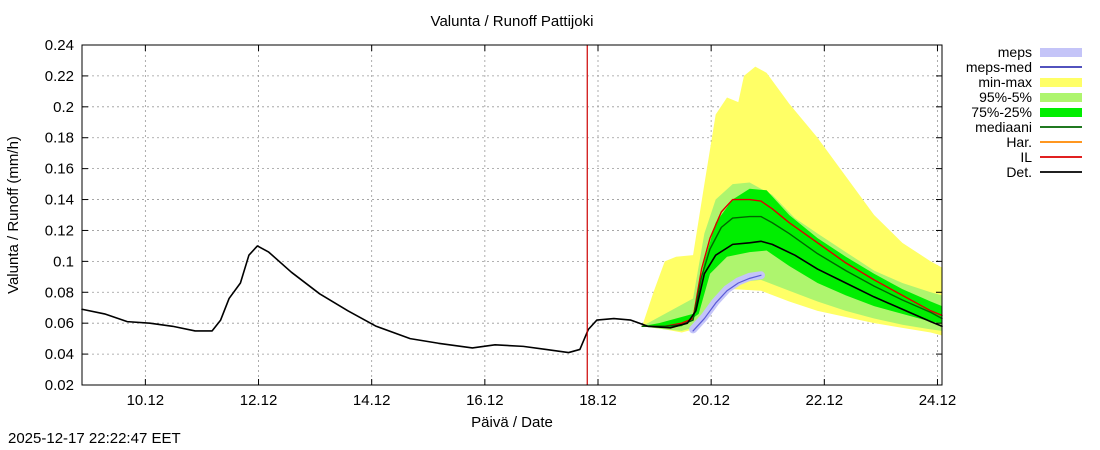  Describe the element at coordinates (63, 107) in the screenshot. I see `y-tick-label: 0.2` at that location.